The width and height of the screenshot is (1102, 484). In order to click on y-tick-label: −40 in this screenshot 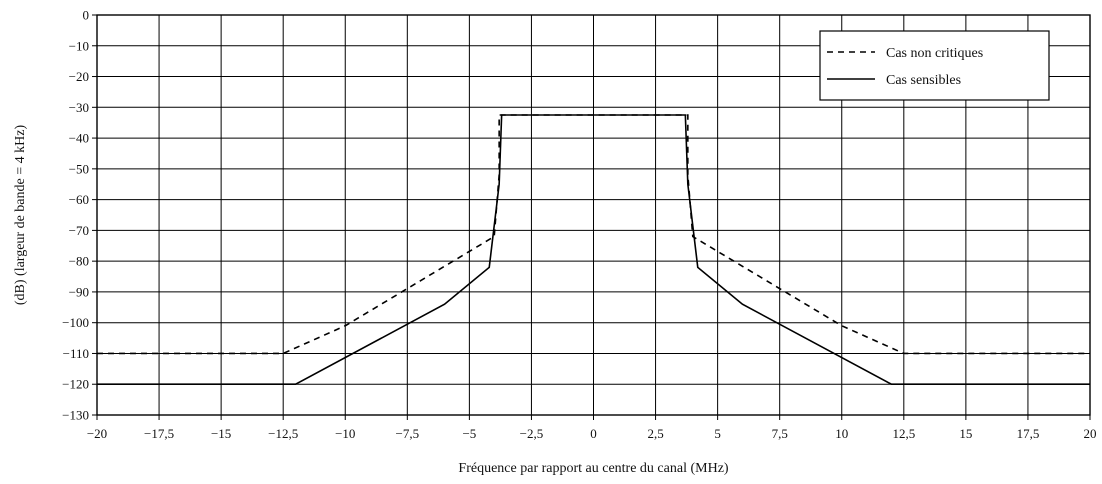, I will do `click(79, 138)`.